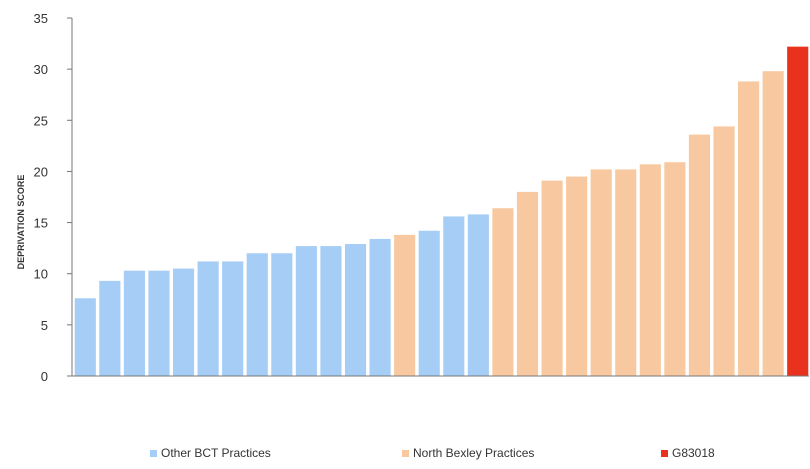  Describe the element at coordinates (405, 453) in the screenshot. I see `legend-swatch-north-bexley` at that location.